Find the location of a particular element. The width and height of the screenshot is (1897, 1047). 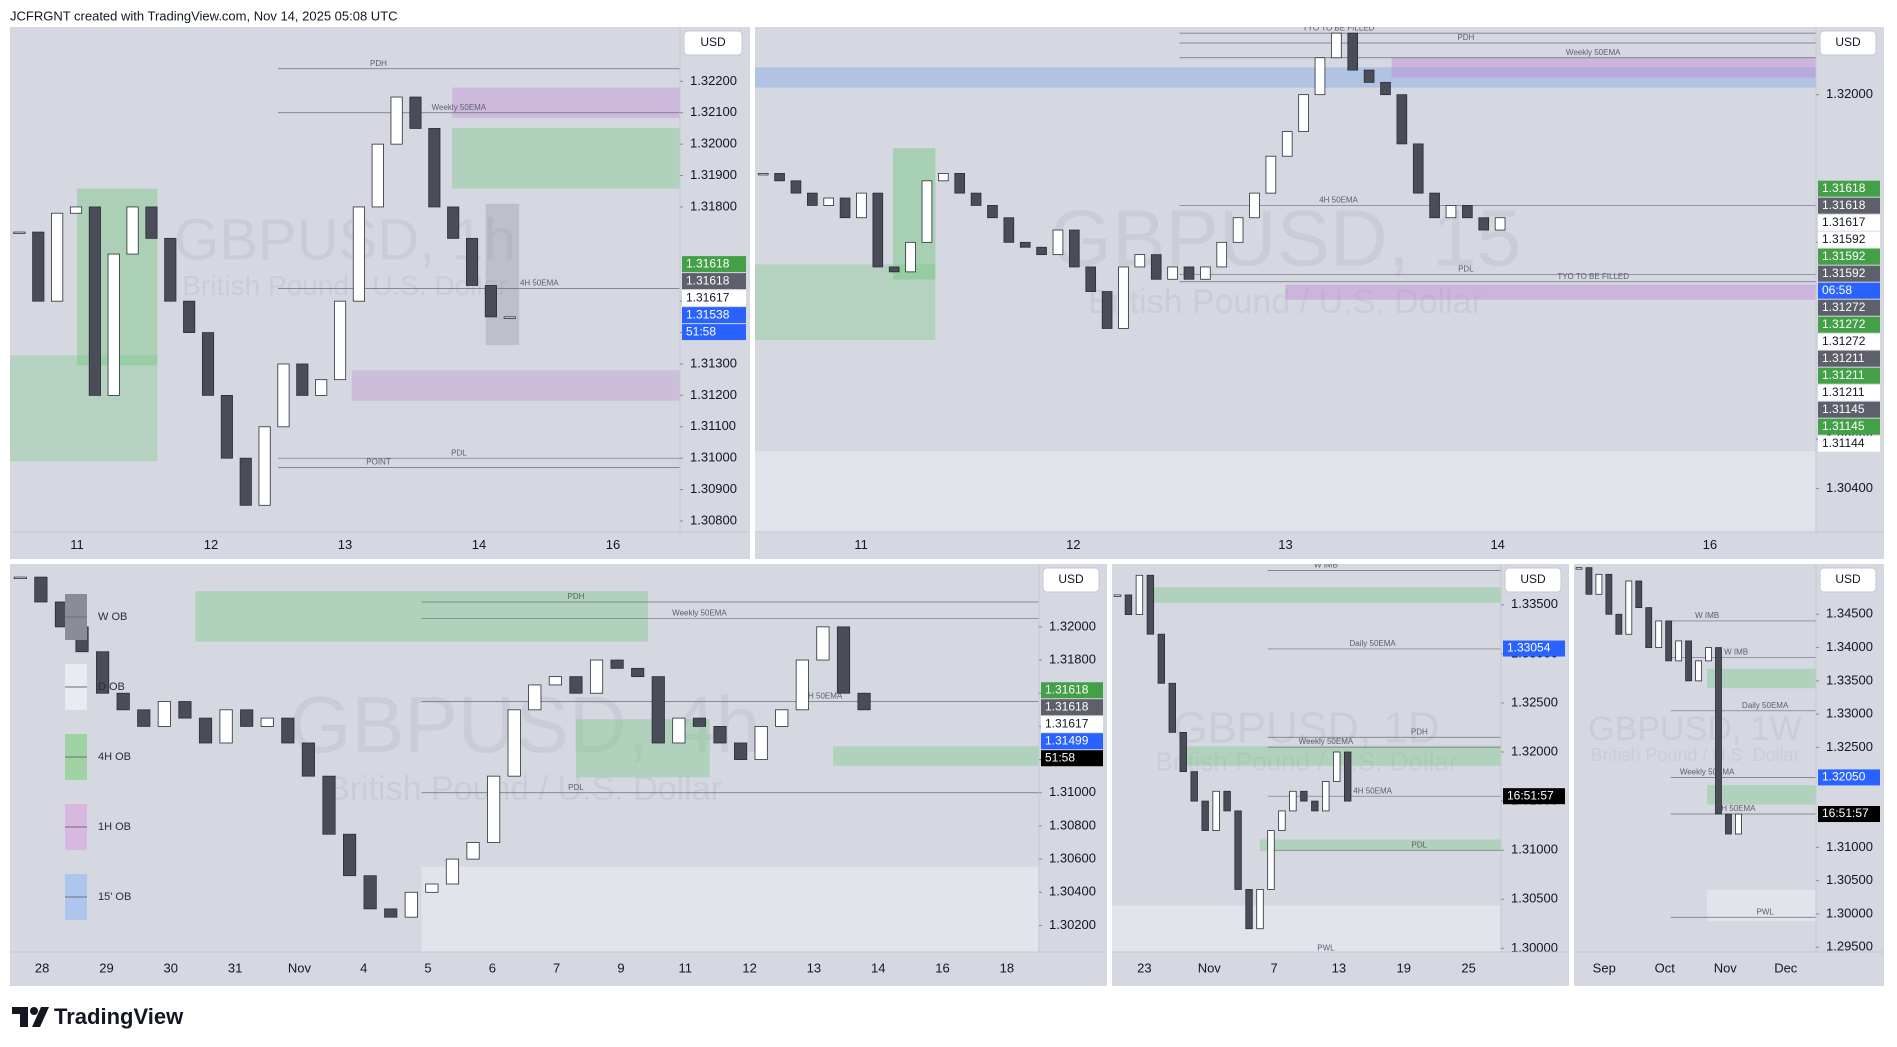

y-tick-label: 1.30000 is located at coordinates (1849, 912).